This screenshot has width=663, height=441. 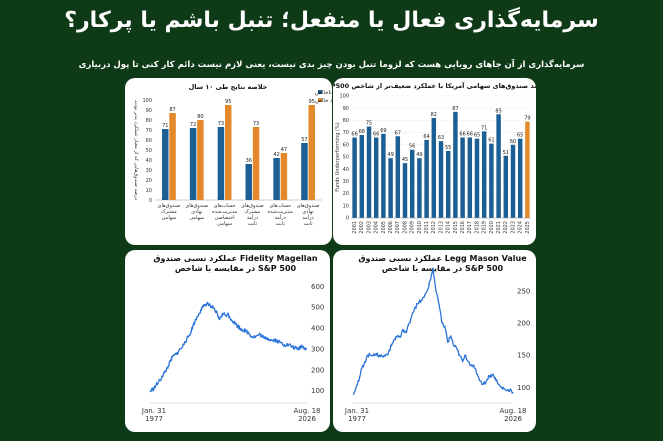 What do you see at coordinates (427, 227) in the screenshot?
I see `x-tick-label: 2011` at bounding box center [427, 227].